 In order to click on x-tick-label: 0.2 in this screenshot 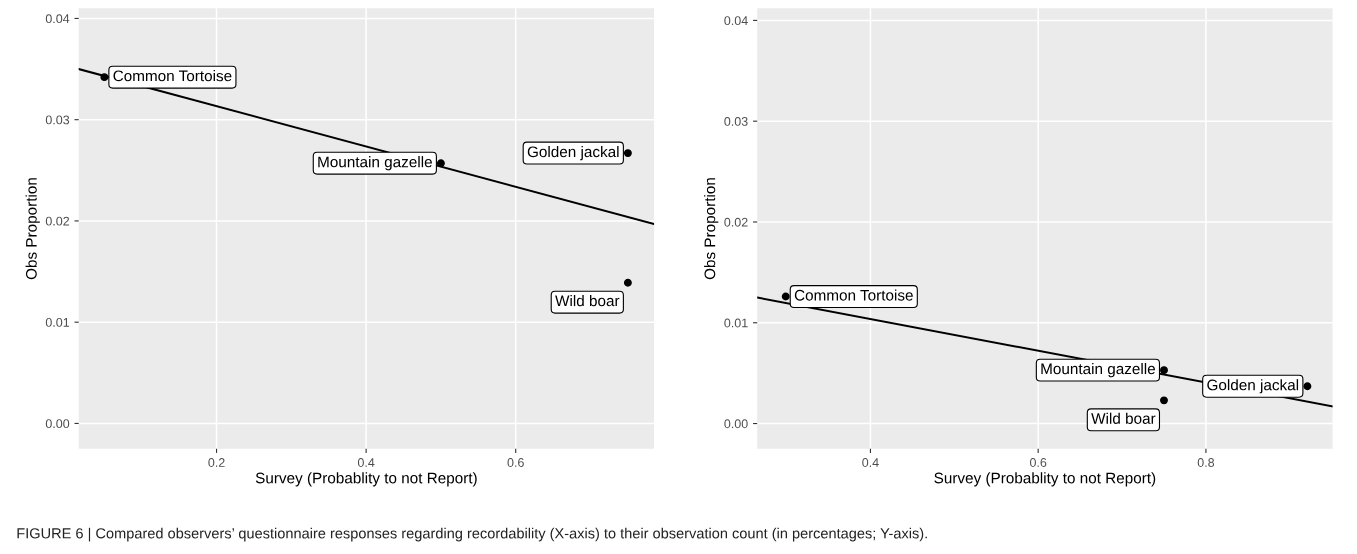, I will do `click(216, 462)`.